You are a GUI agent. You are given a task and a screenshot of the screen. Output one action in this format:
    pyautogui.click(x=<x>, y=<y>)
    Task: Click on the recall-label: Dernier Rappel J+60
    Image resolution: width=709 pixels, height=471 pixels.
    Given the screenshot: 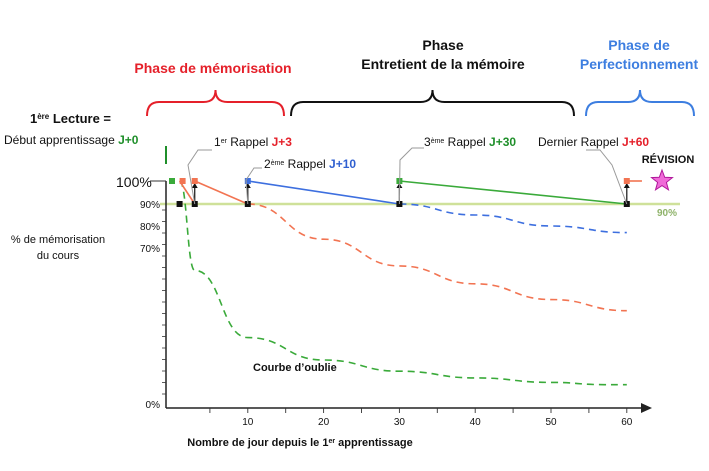 What is the action you would take?
    pyautogui.click(x=593, y=142)
    